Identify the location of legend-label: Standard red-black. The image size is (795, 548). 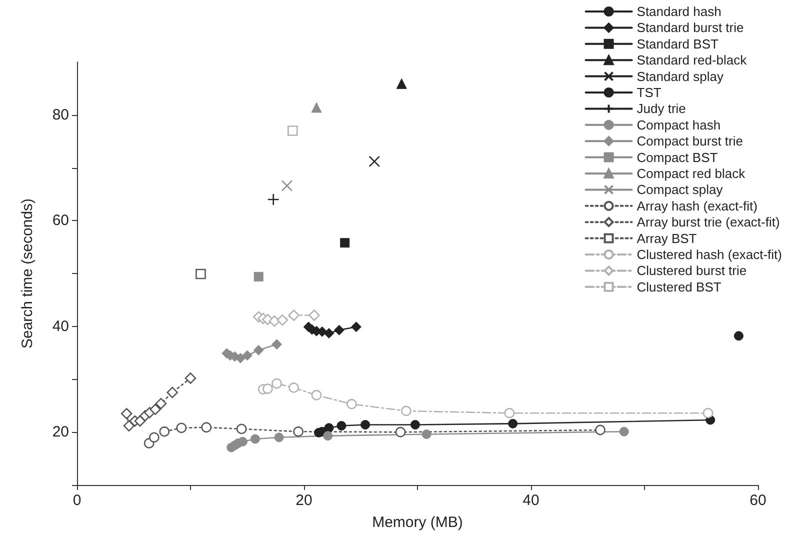
(692, 60).